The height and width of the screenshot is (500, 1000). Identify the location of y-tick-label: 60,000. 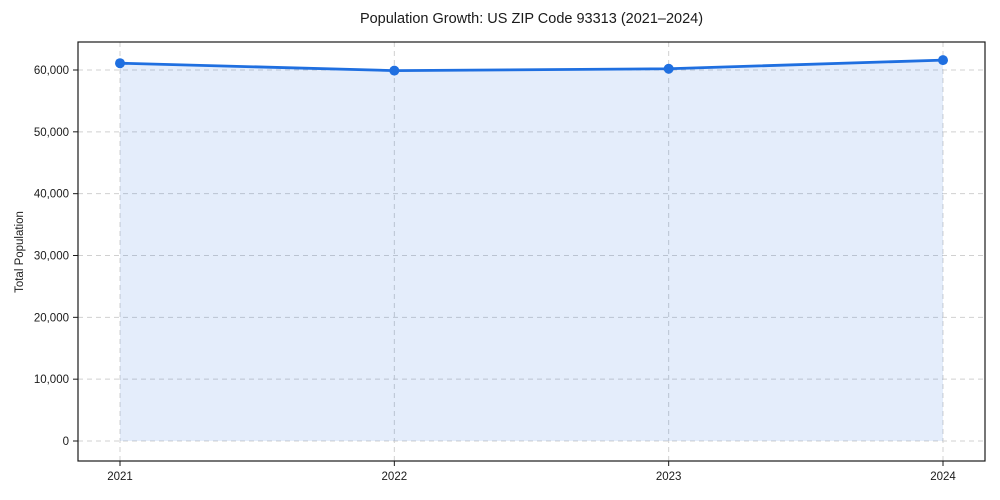
(51, 71).